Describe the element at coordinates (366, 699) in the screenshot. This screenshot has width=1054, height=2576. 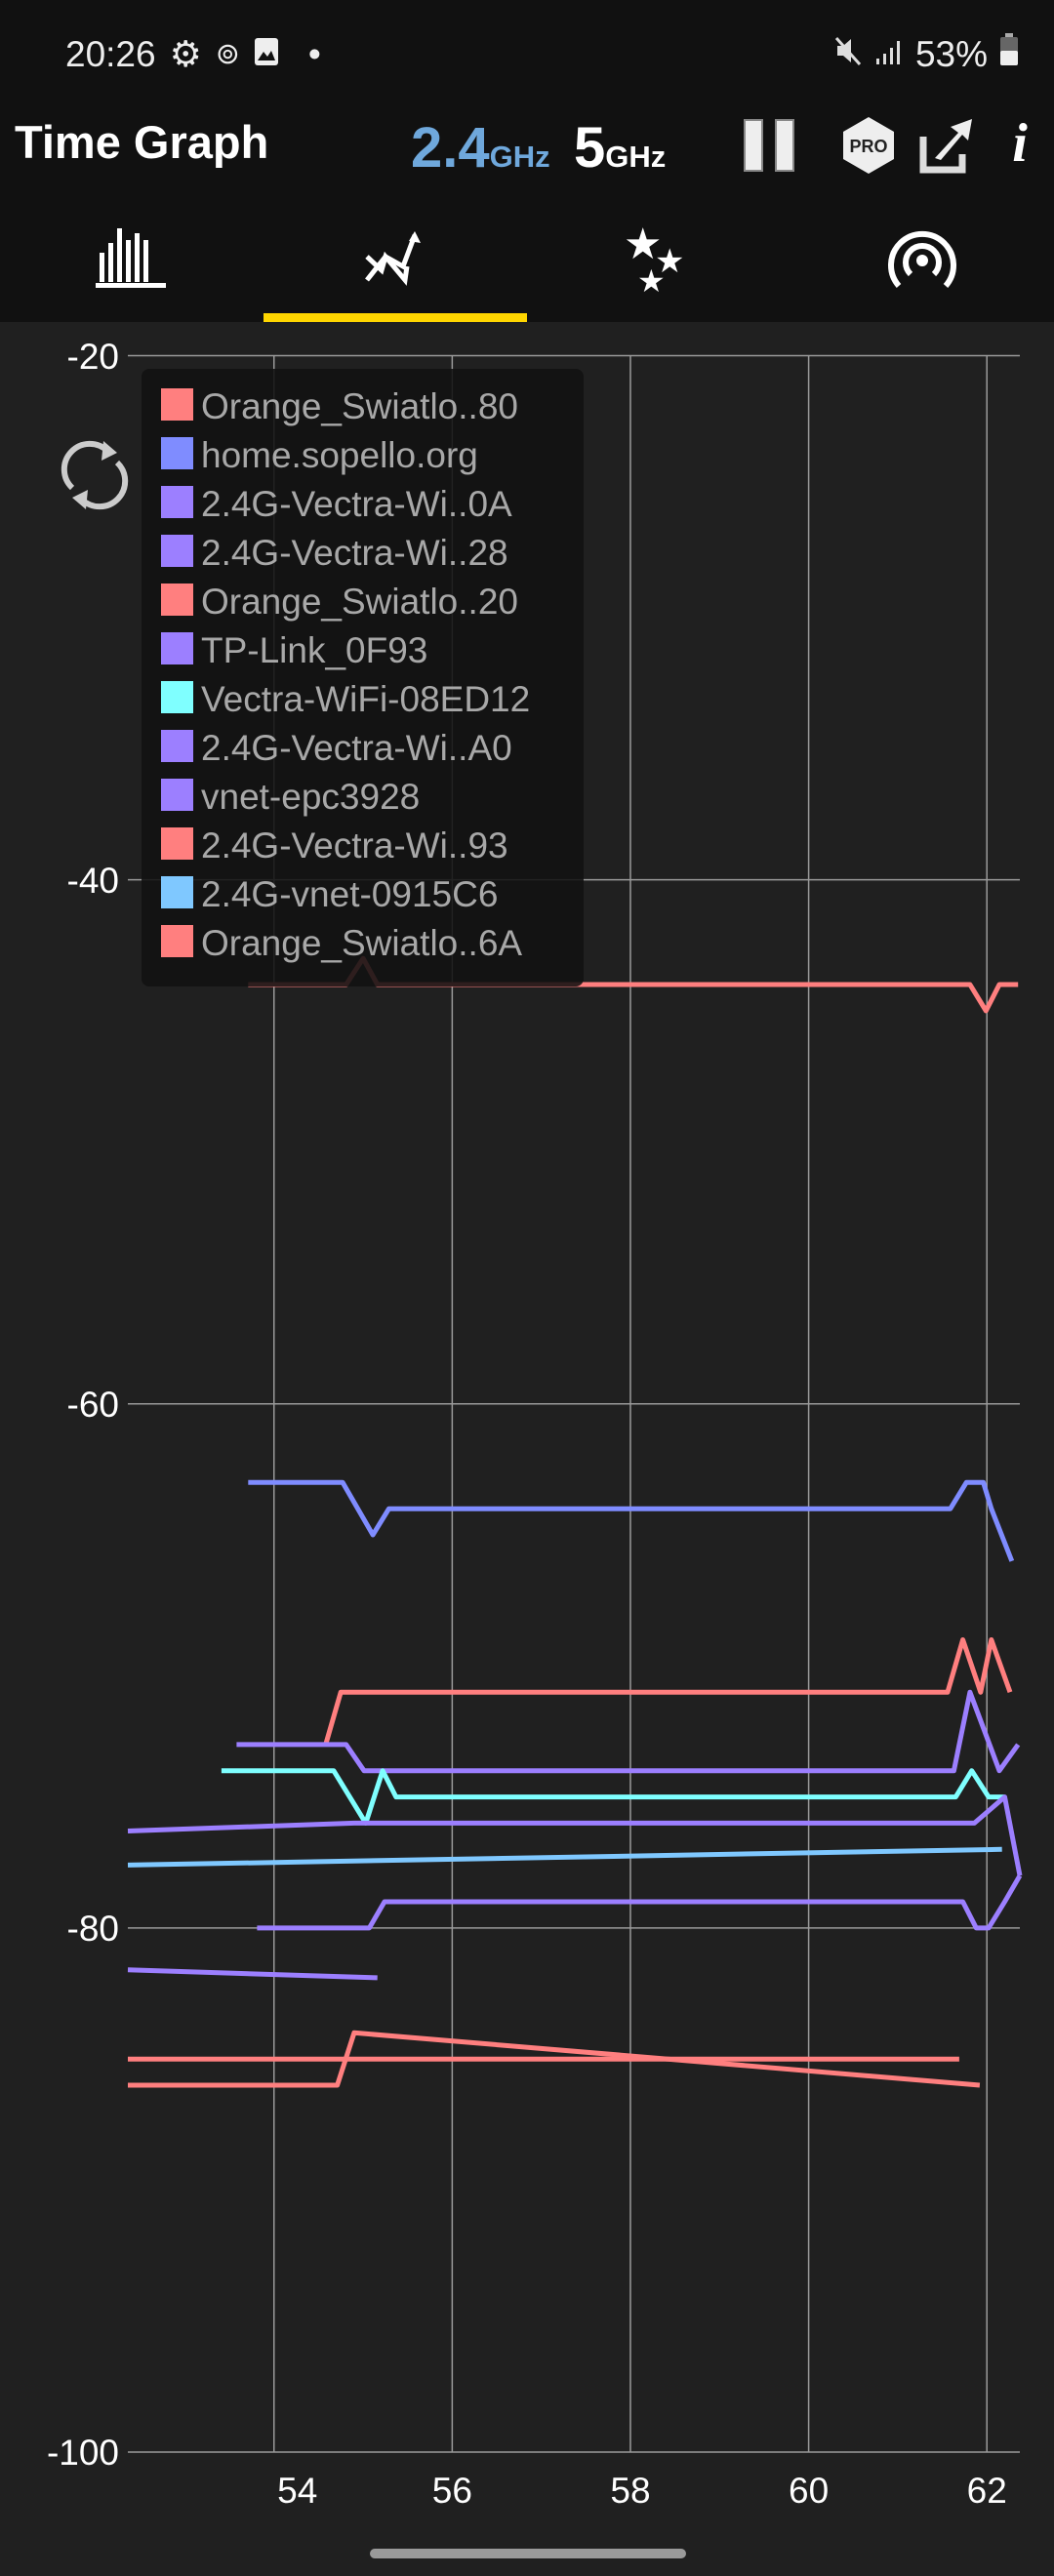
I see `legend-label: Vectra-WiFi-08ED12` at that location.